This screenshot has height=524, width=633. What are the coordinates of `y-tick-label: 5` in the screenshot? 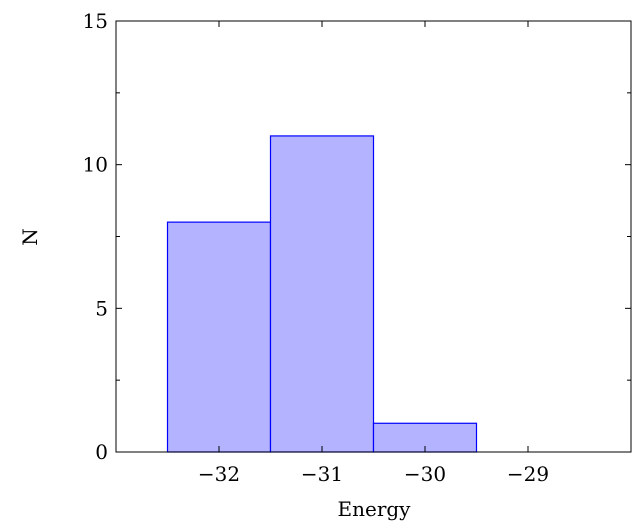 It's located at (101, 308).